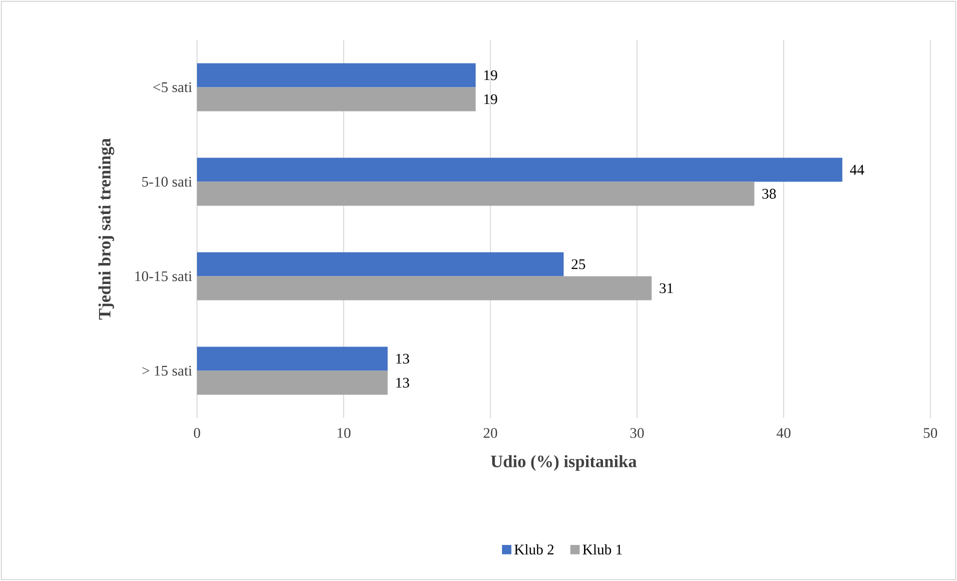 The height and width of the screenshot is (581, 957). I want to click on x-tick-label: 40, so click(783, 433).